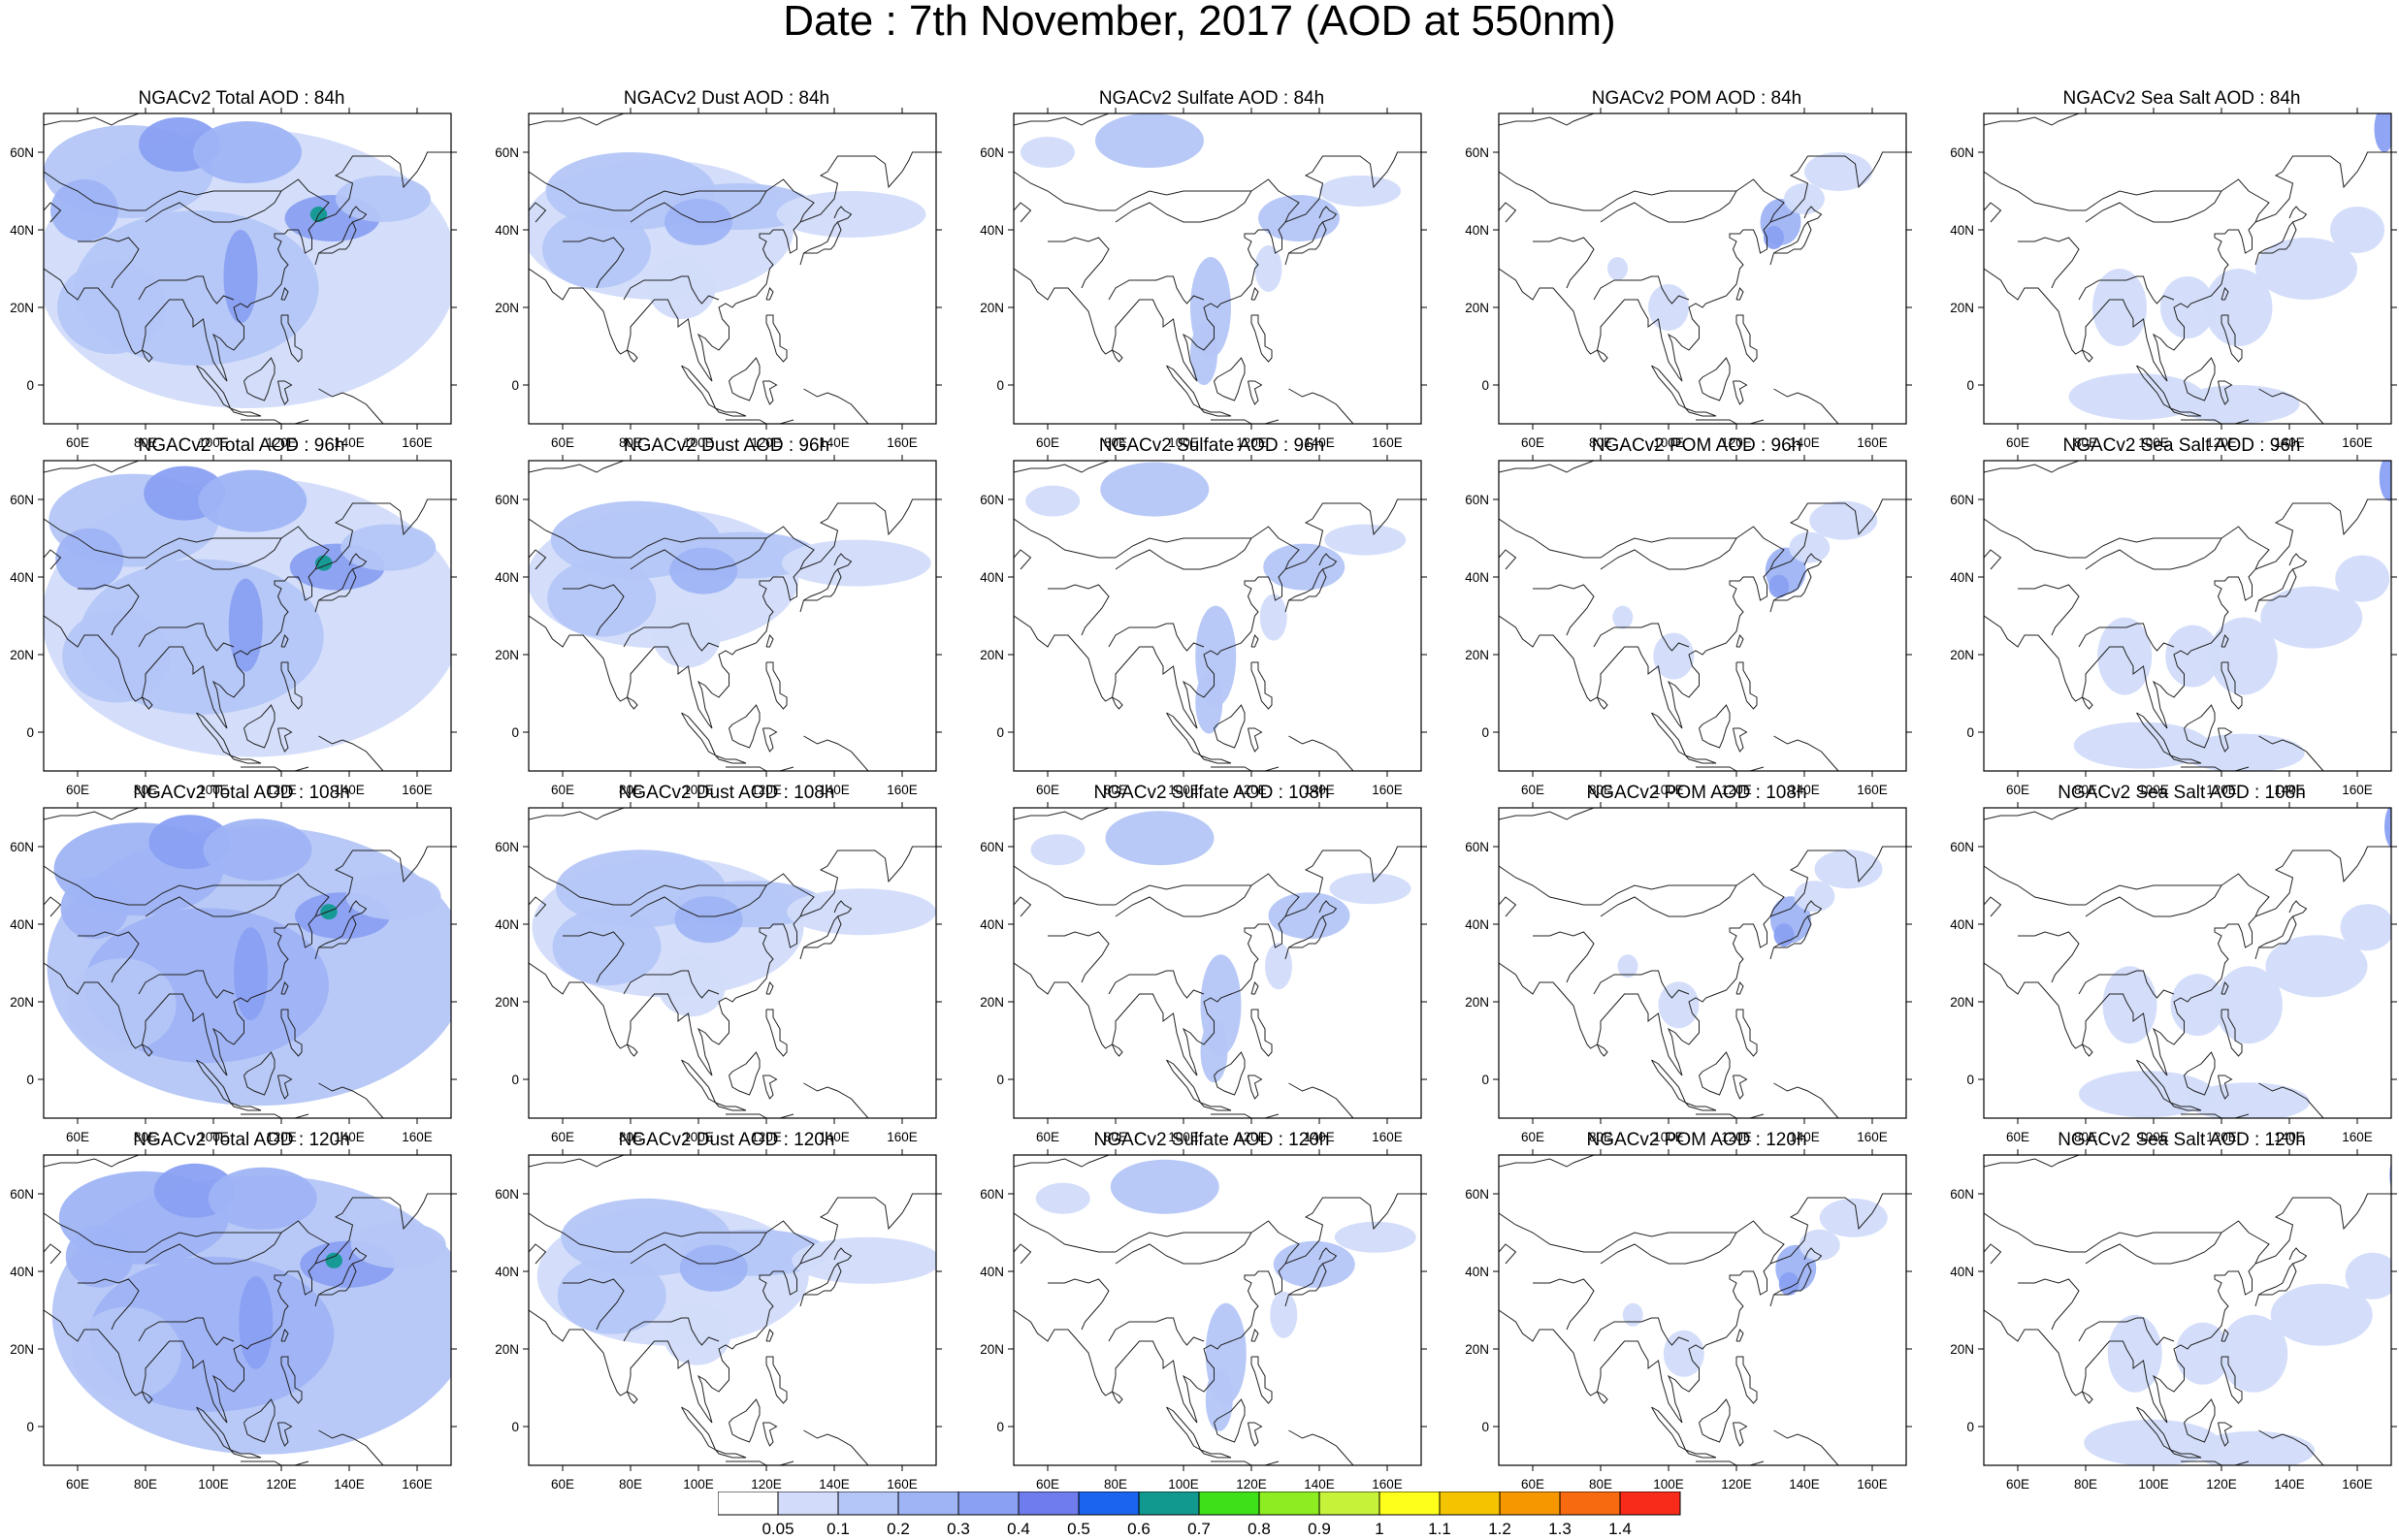 The width and height of the screenshot is (2399, 1540). What do you see at coordinates (1702, 616) in the screenshot?
I see `aod-field` at bounding box center [1702, 616].